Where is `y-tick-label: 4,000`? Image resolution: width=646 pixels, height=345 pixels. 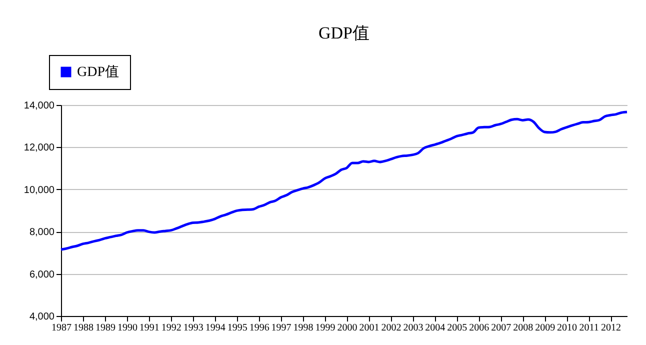 y-tick-label: 4,000 is located at coordinates (42, 317).